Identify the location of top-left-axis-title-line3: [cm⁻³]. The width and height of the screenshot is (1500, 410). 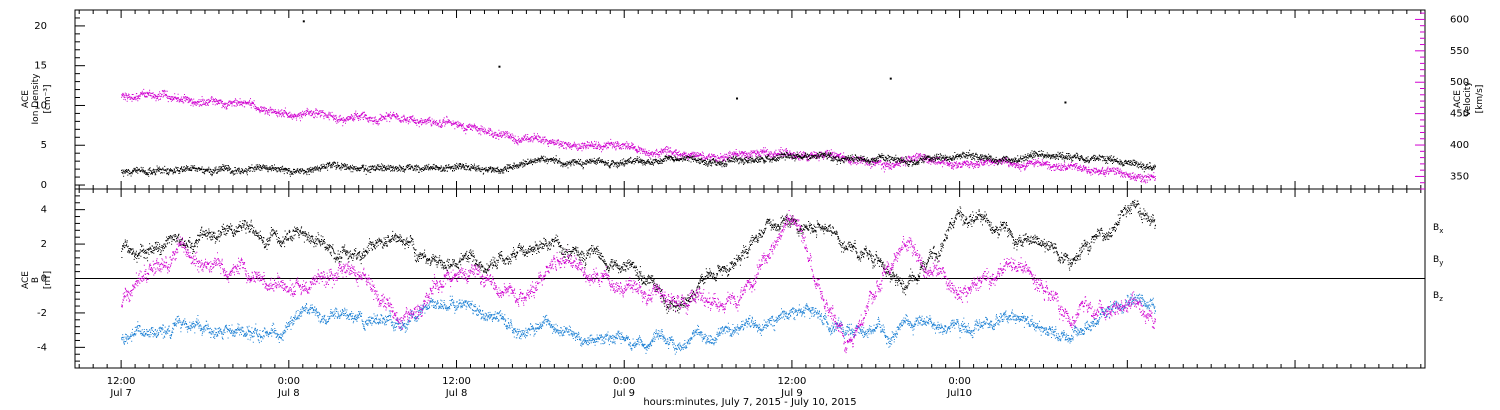
(48, 98).